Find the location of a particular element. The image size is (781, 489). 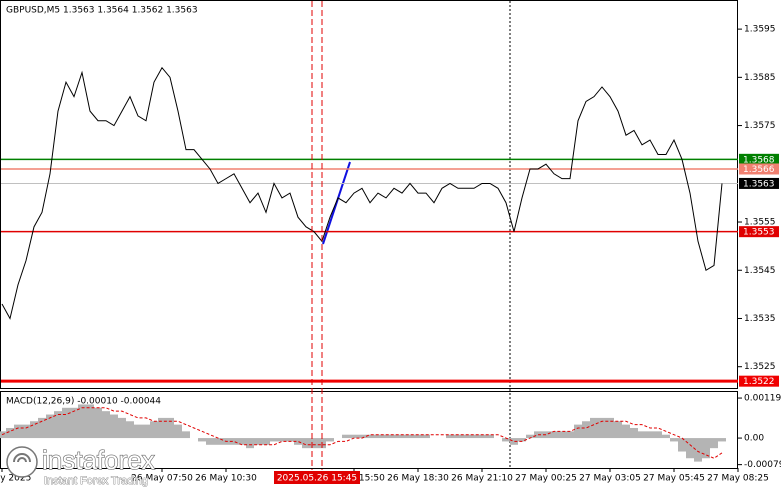

logo-name: instaforex is located at coordinates (98, 460).